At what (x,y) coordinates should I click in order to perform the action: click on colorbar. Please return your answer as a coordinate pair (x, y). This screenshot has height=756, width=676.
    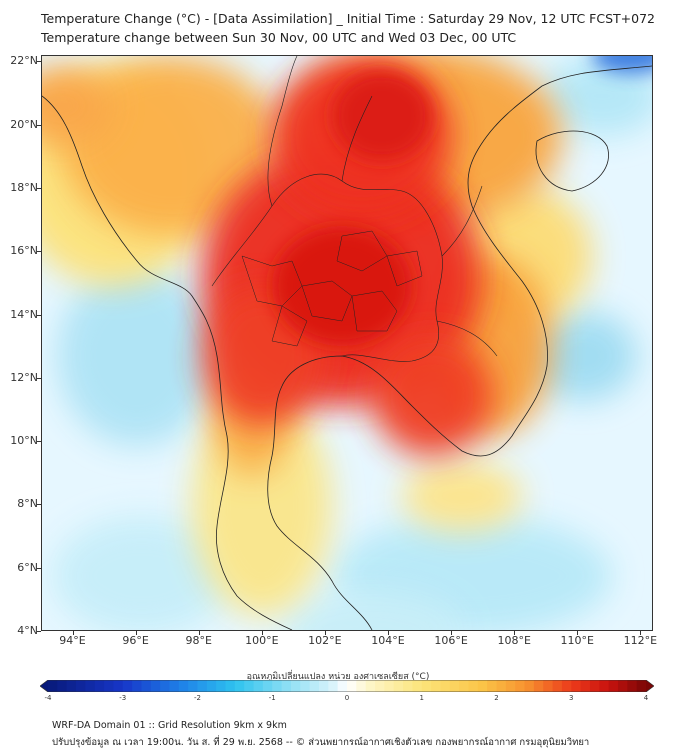
    Looking at the image, I should click on (347, 686).